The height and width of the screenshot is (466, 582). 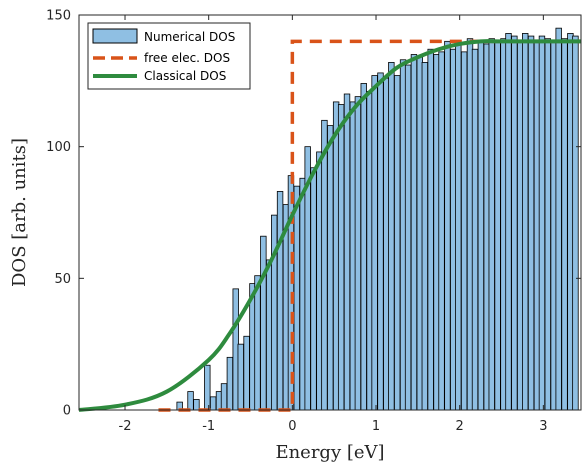 What do you see at coordinates (543, 426) in the screenshot?
I see `x-tick-label: 3` at bounding box center [543, 426].